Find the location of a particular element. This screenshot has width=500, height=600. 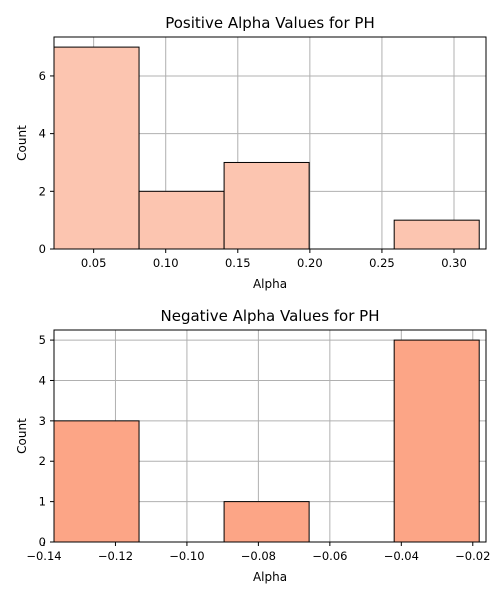

x-tick-label: 0.10 is located at coordinates (166, 263).